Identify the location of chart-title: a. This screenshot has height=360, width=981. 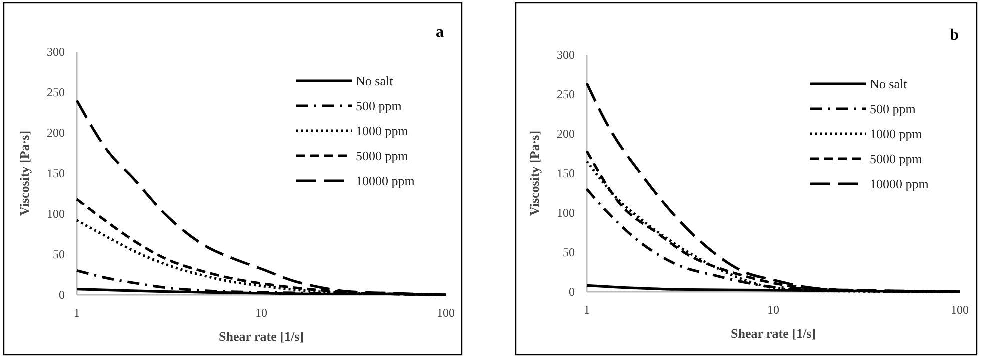
(440, 32).